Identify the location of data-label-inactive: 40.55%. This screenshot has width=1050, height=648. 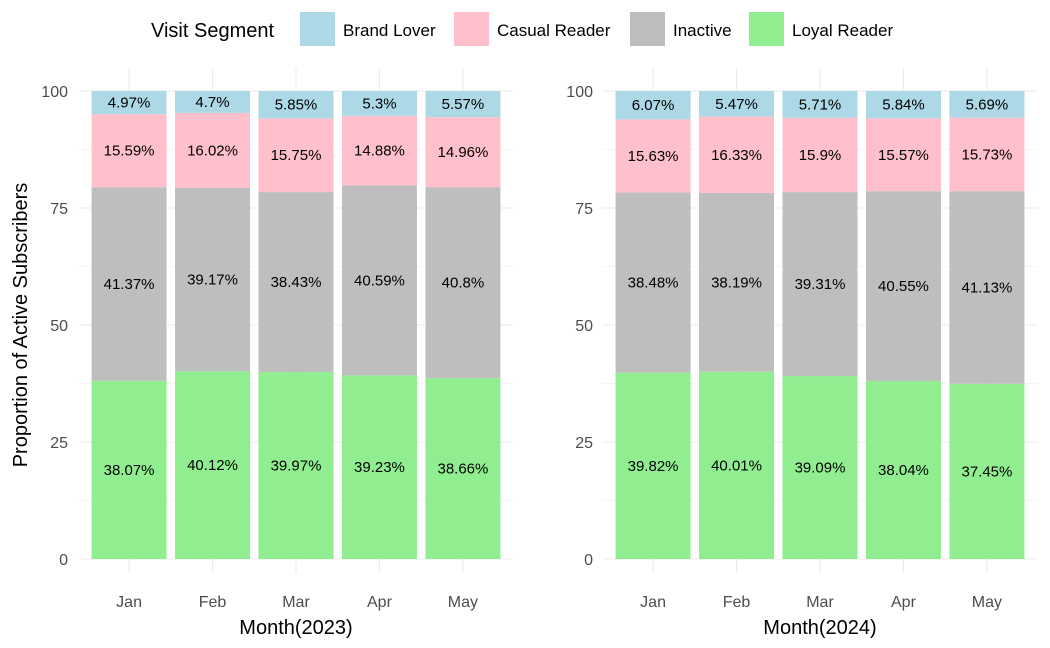
(903, 286).